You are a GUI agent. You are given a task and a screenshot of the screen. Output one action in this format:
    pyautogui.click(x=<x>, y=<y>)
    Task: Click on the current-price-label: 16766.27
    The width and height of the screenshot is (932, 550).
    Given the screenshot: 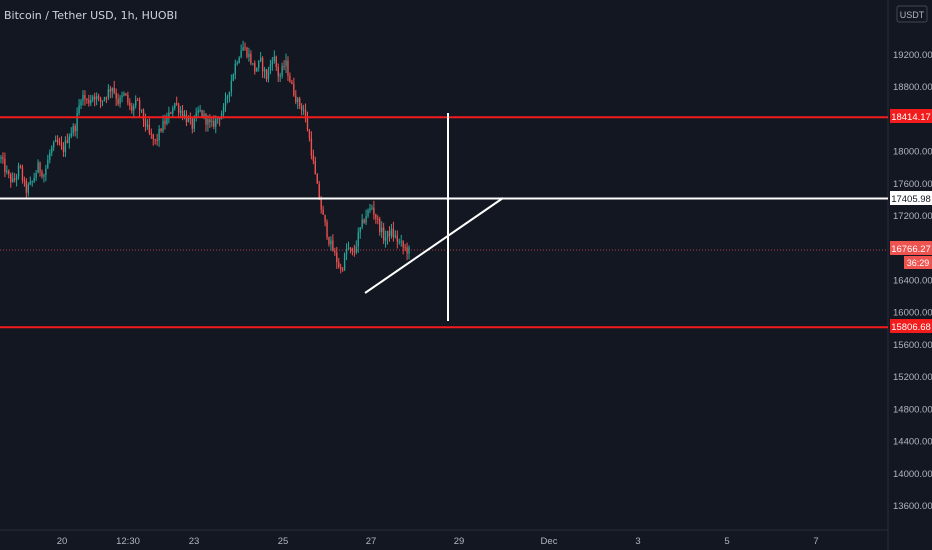 What is the action you would take?
    pyautogui.click(x=911, y=248)
    